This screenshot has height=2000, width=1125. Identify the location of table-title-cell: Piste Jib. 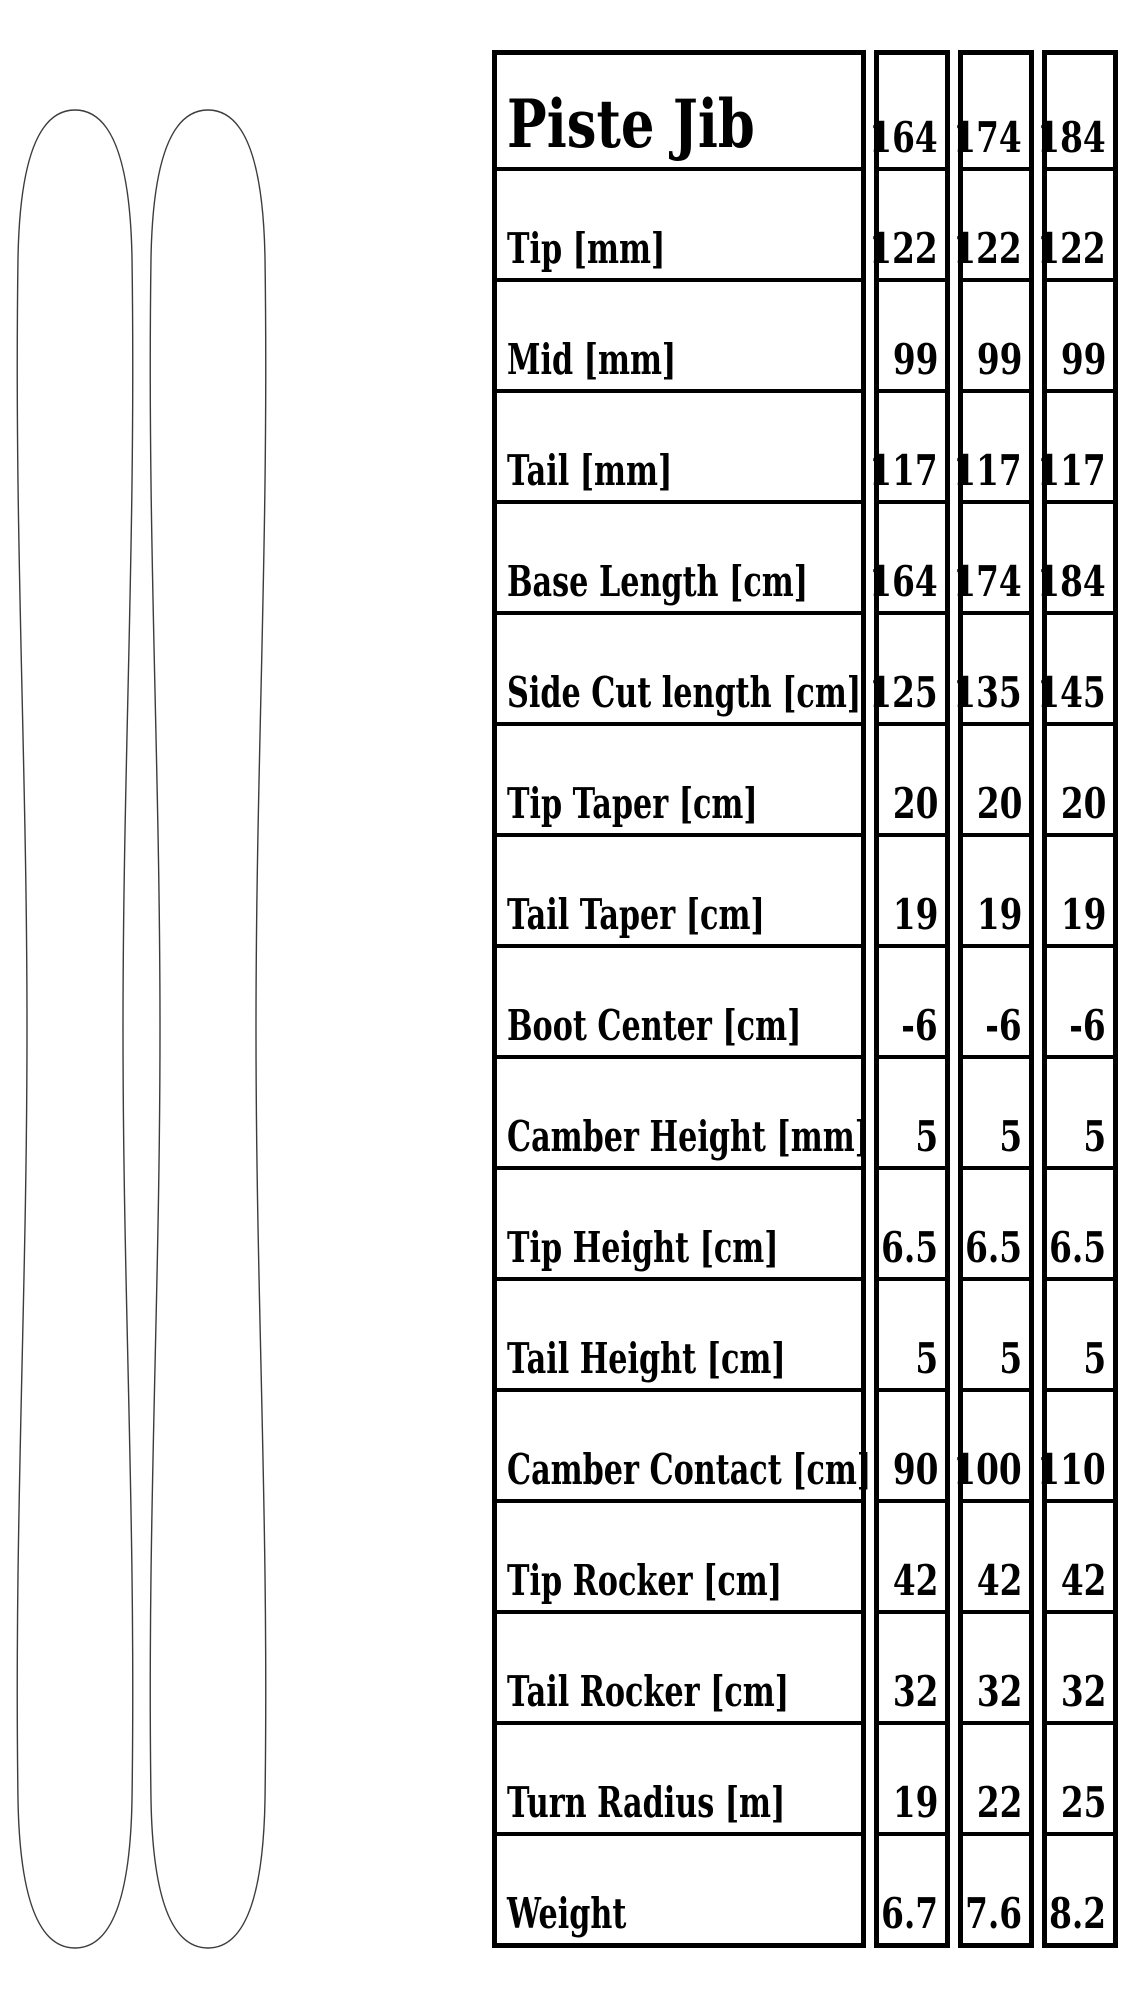
(679, 111).